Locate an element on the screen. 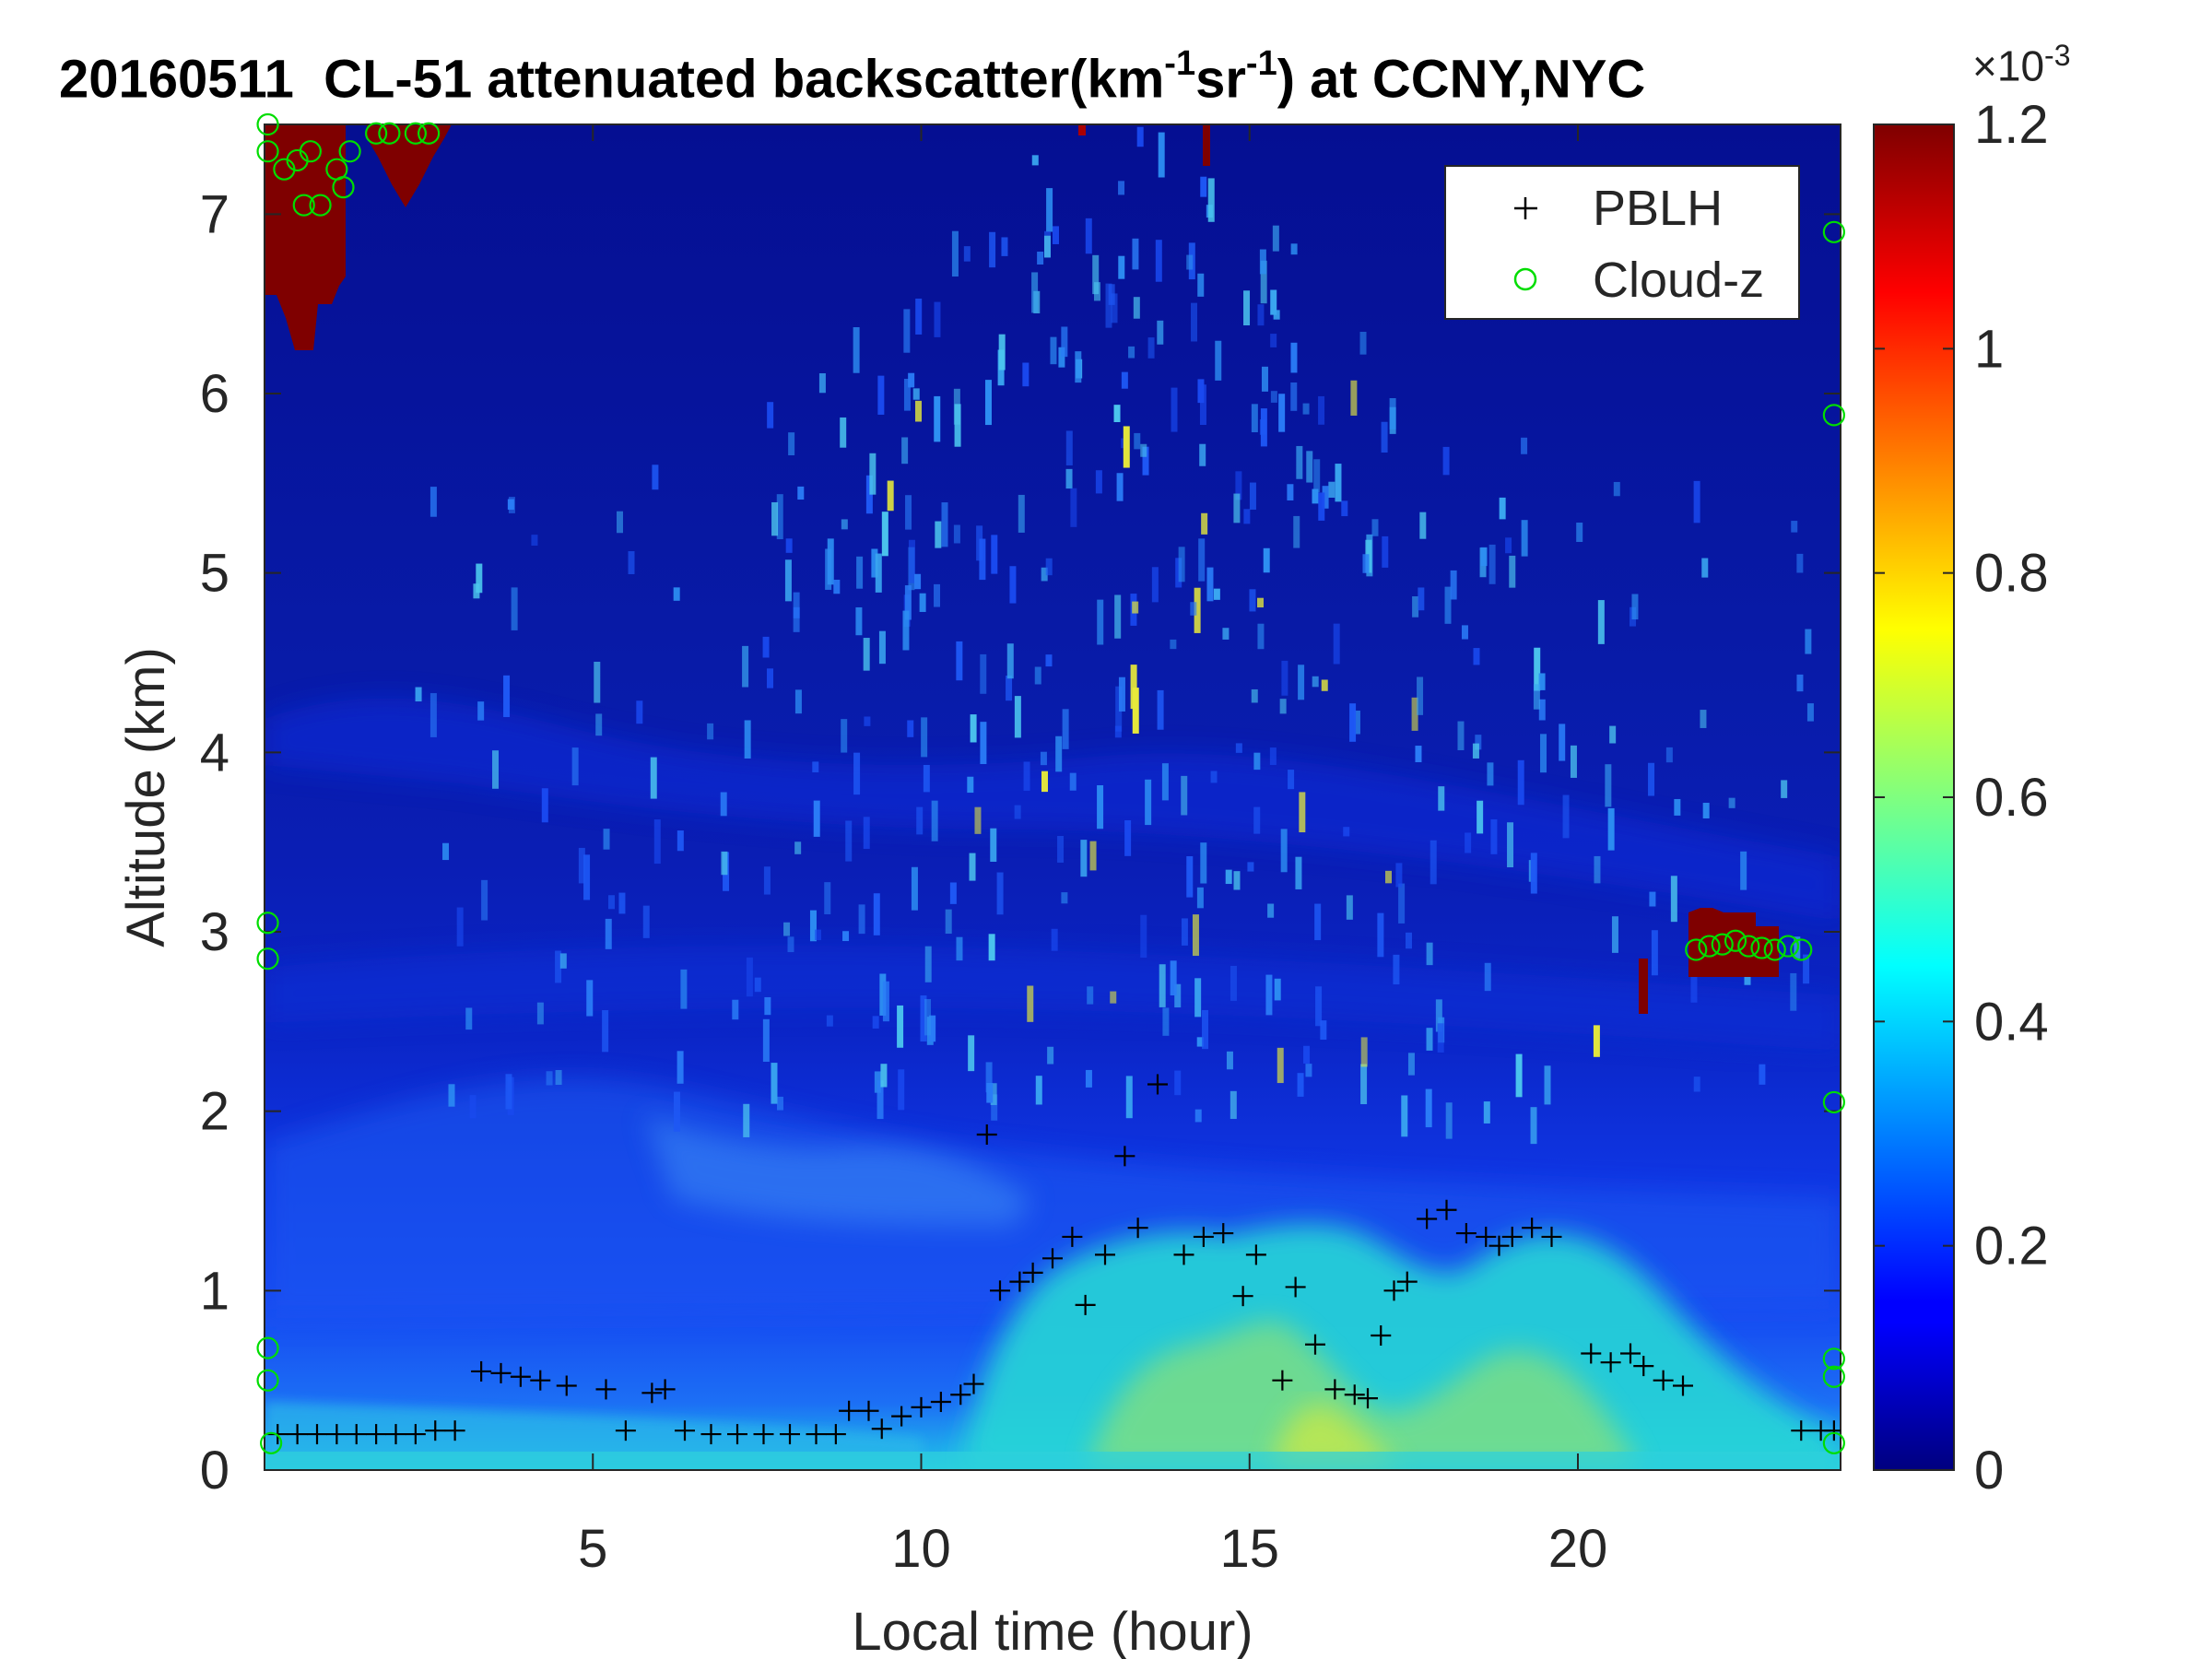  x-tick-label: 20 is located at coordinates (1578, 1549).